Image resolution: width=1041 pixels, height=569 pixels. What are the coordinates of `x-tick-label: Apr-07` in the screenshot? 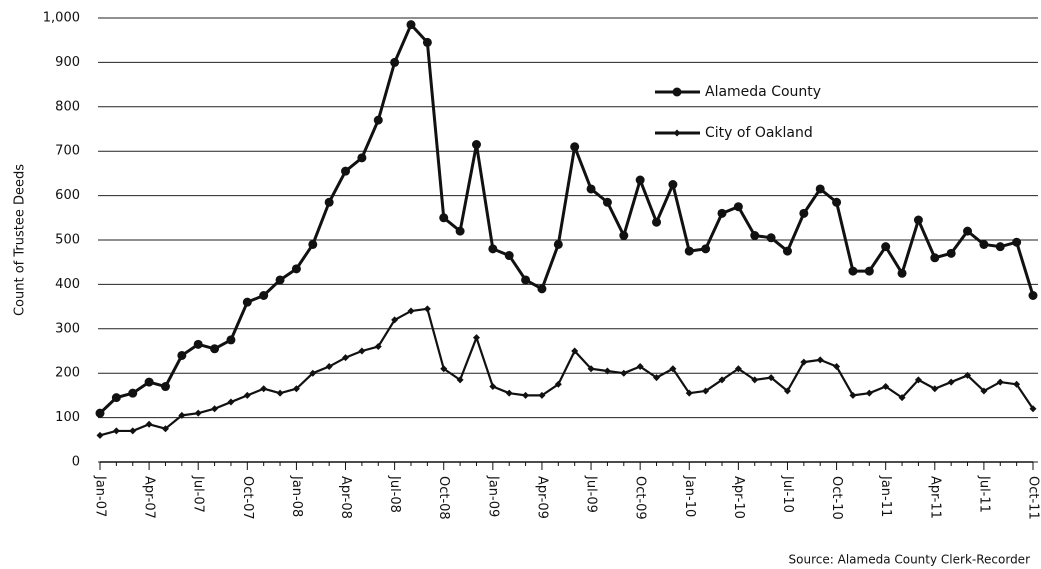 It's located at (149, 497).